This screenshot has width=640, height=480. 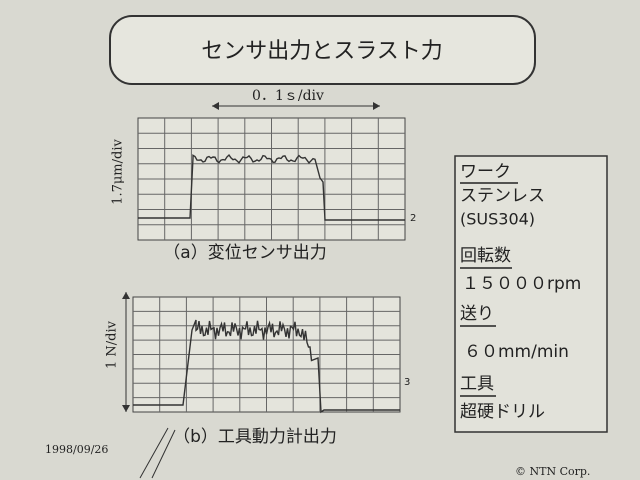 I want to click on tool: 超硬ドリル, so click(x=502, y=412).